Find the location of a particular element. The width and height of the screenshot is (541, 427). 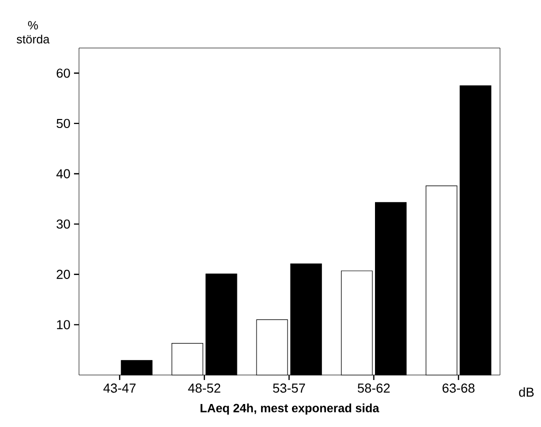

x-axis-title: LAeq 24h, mest exponerad sida is located at coordinates (290, 409).